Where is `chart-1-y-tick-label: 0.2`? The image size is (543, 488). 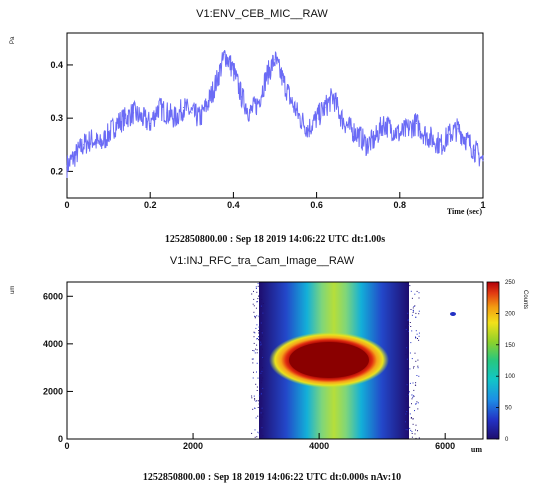
chart-1-y-tick-label: 0.2 is located at coordinates (56, 171).